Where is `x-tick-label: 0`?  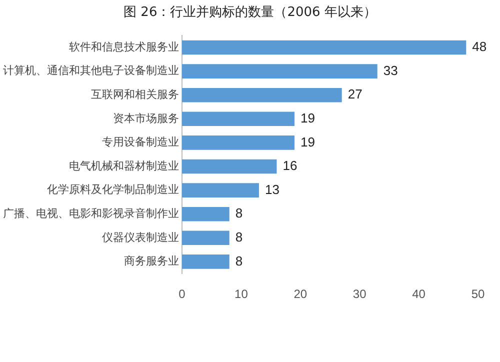 x-tick-label: 0 is located at coordinates (182, 294).